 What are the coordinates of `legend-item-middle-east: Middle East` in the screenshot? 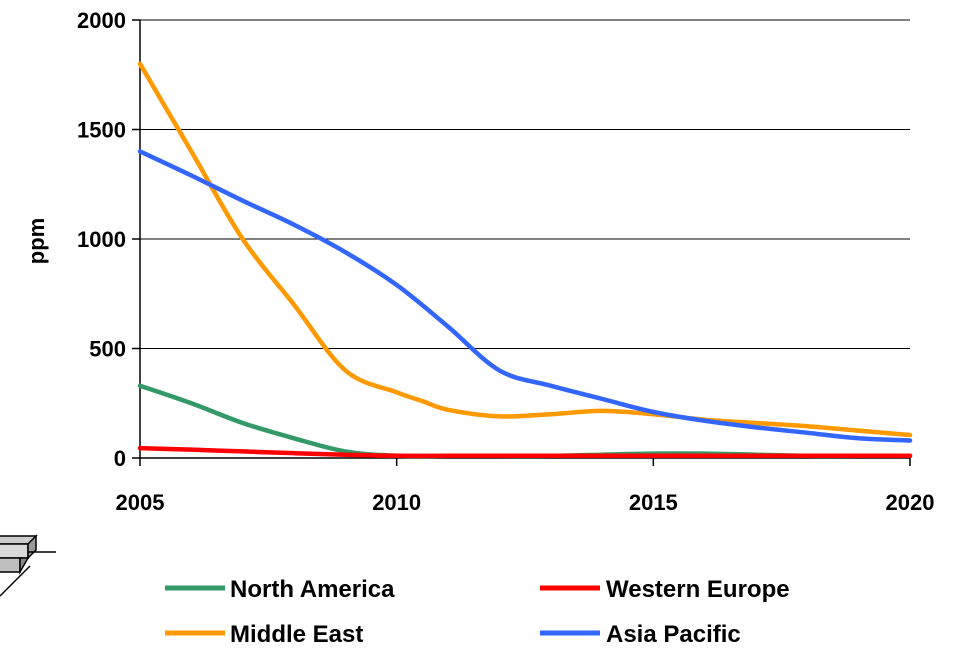 It's located at (264, 634).